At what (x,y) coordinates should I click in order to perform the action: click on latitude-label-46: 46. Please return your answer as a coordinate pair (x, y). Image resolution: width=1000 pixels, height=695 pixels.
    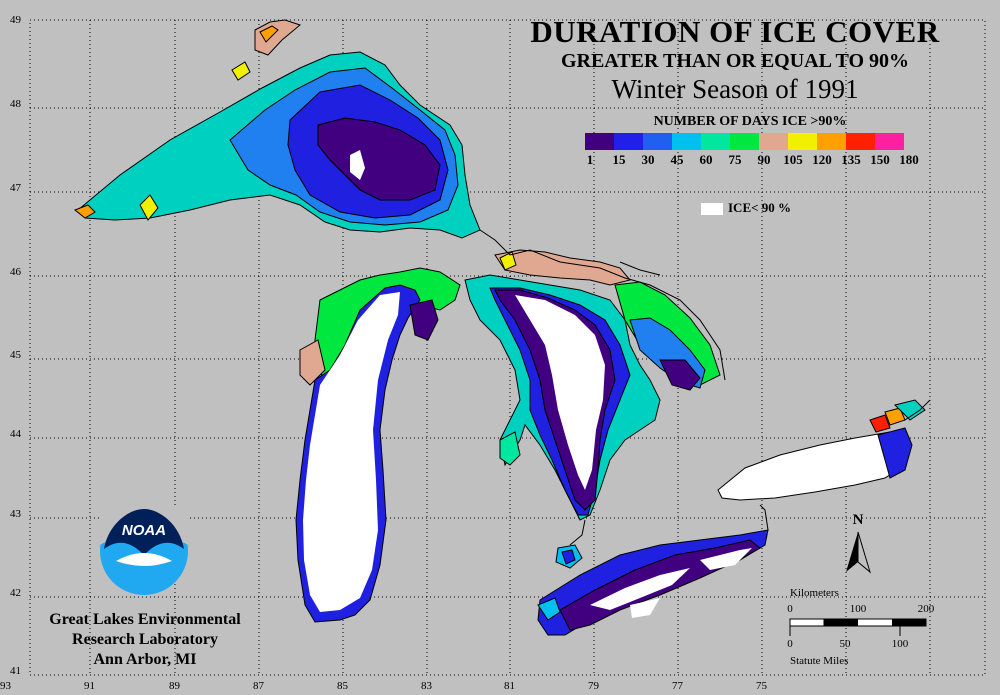
    Looking at the image, I should click on (15, 272).